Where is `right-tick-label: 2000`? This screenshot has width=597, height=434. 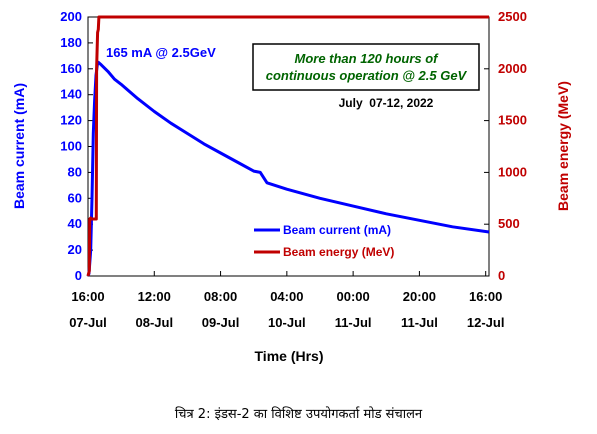 right-tick-label: 2000 is located at coordinates (512, 68).